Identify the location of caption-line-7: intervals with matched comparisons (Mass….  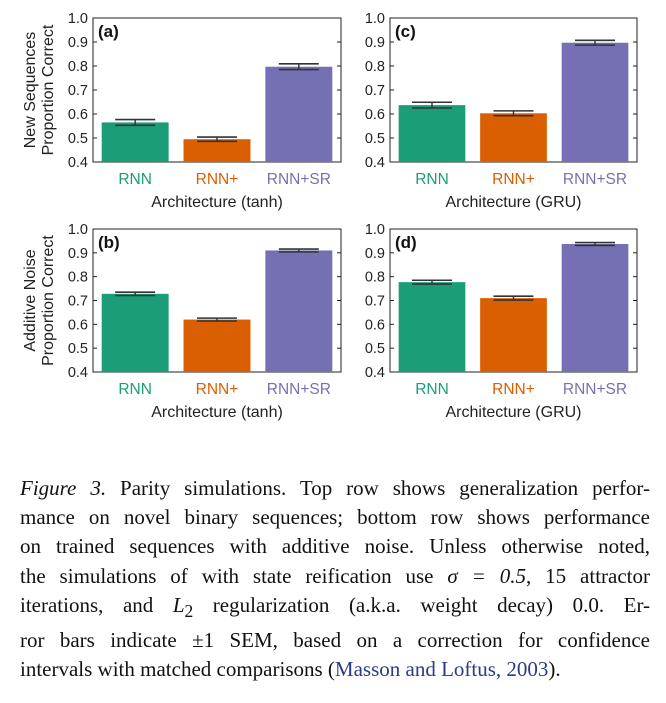
(335, 669).